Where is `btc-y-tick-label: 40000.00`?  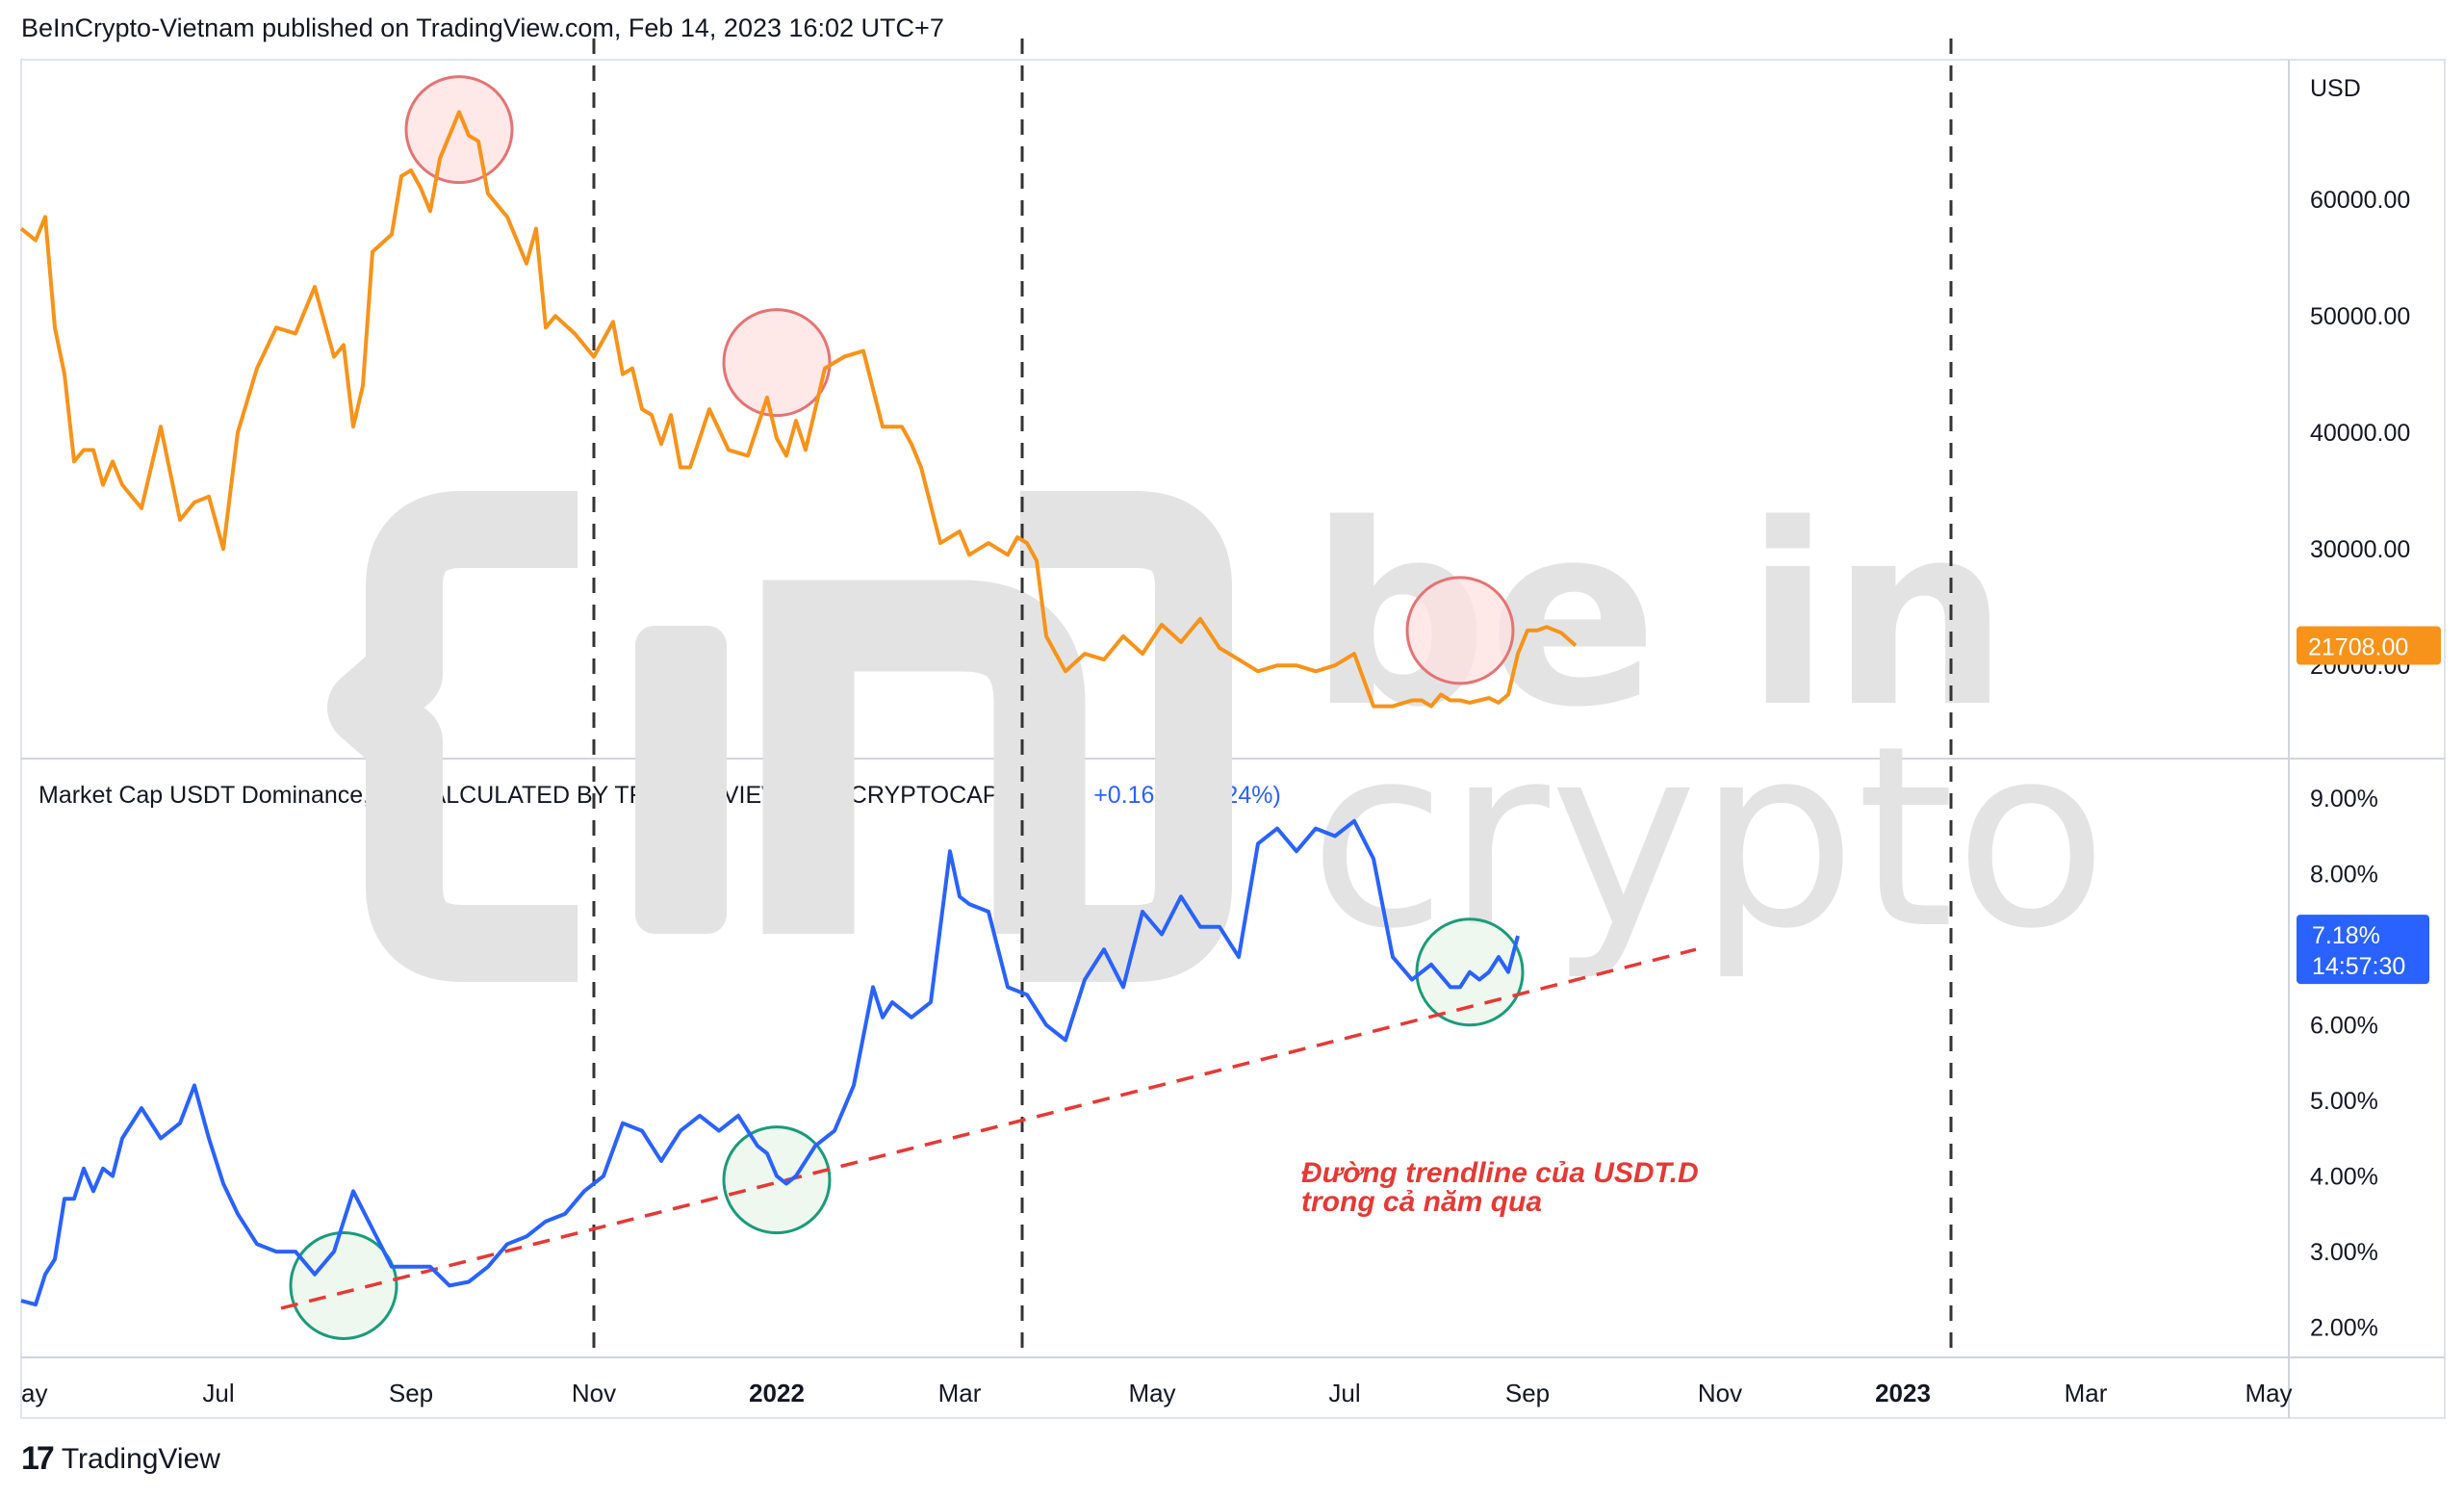
btc-y-tick-label: 40000.00 is located at coordinates (2360, 433).